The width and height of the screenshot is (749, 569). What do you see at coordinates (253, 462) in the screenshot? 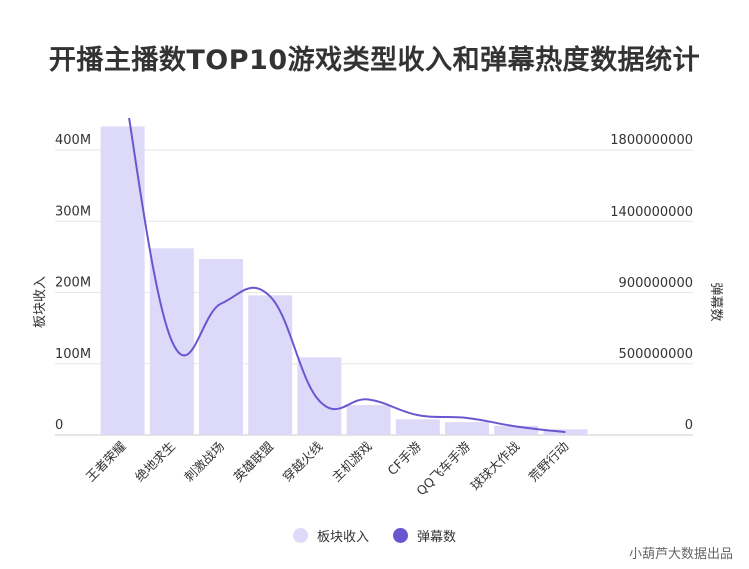
I see `category-label: 英雄联盟` at bounding box center [253, 462].